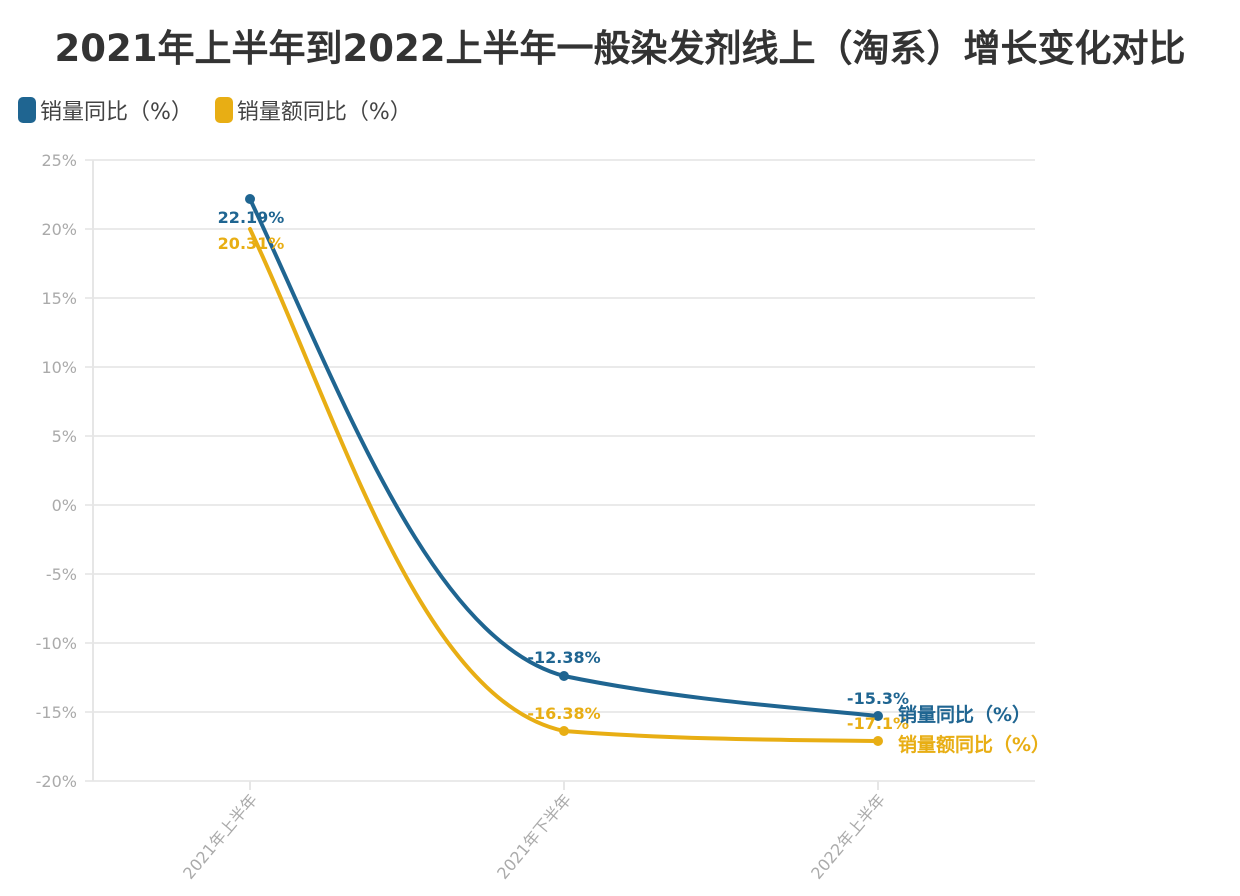 The height and width of the screenshot is (896, 1240). I want to click on y-tick-label: -15%, so click(56, 712).